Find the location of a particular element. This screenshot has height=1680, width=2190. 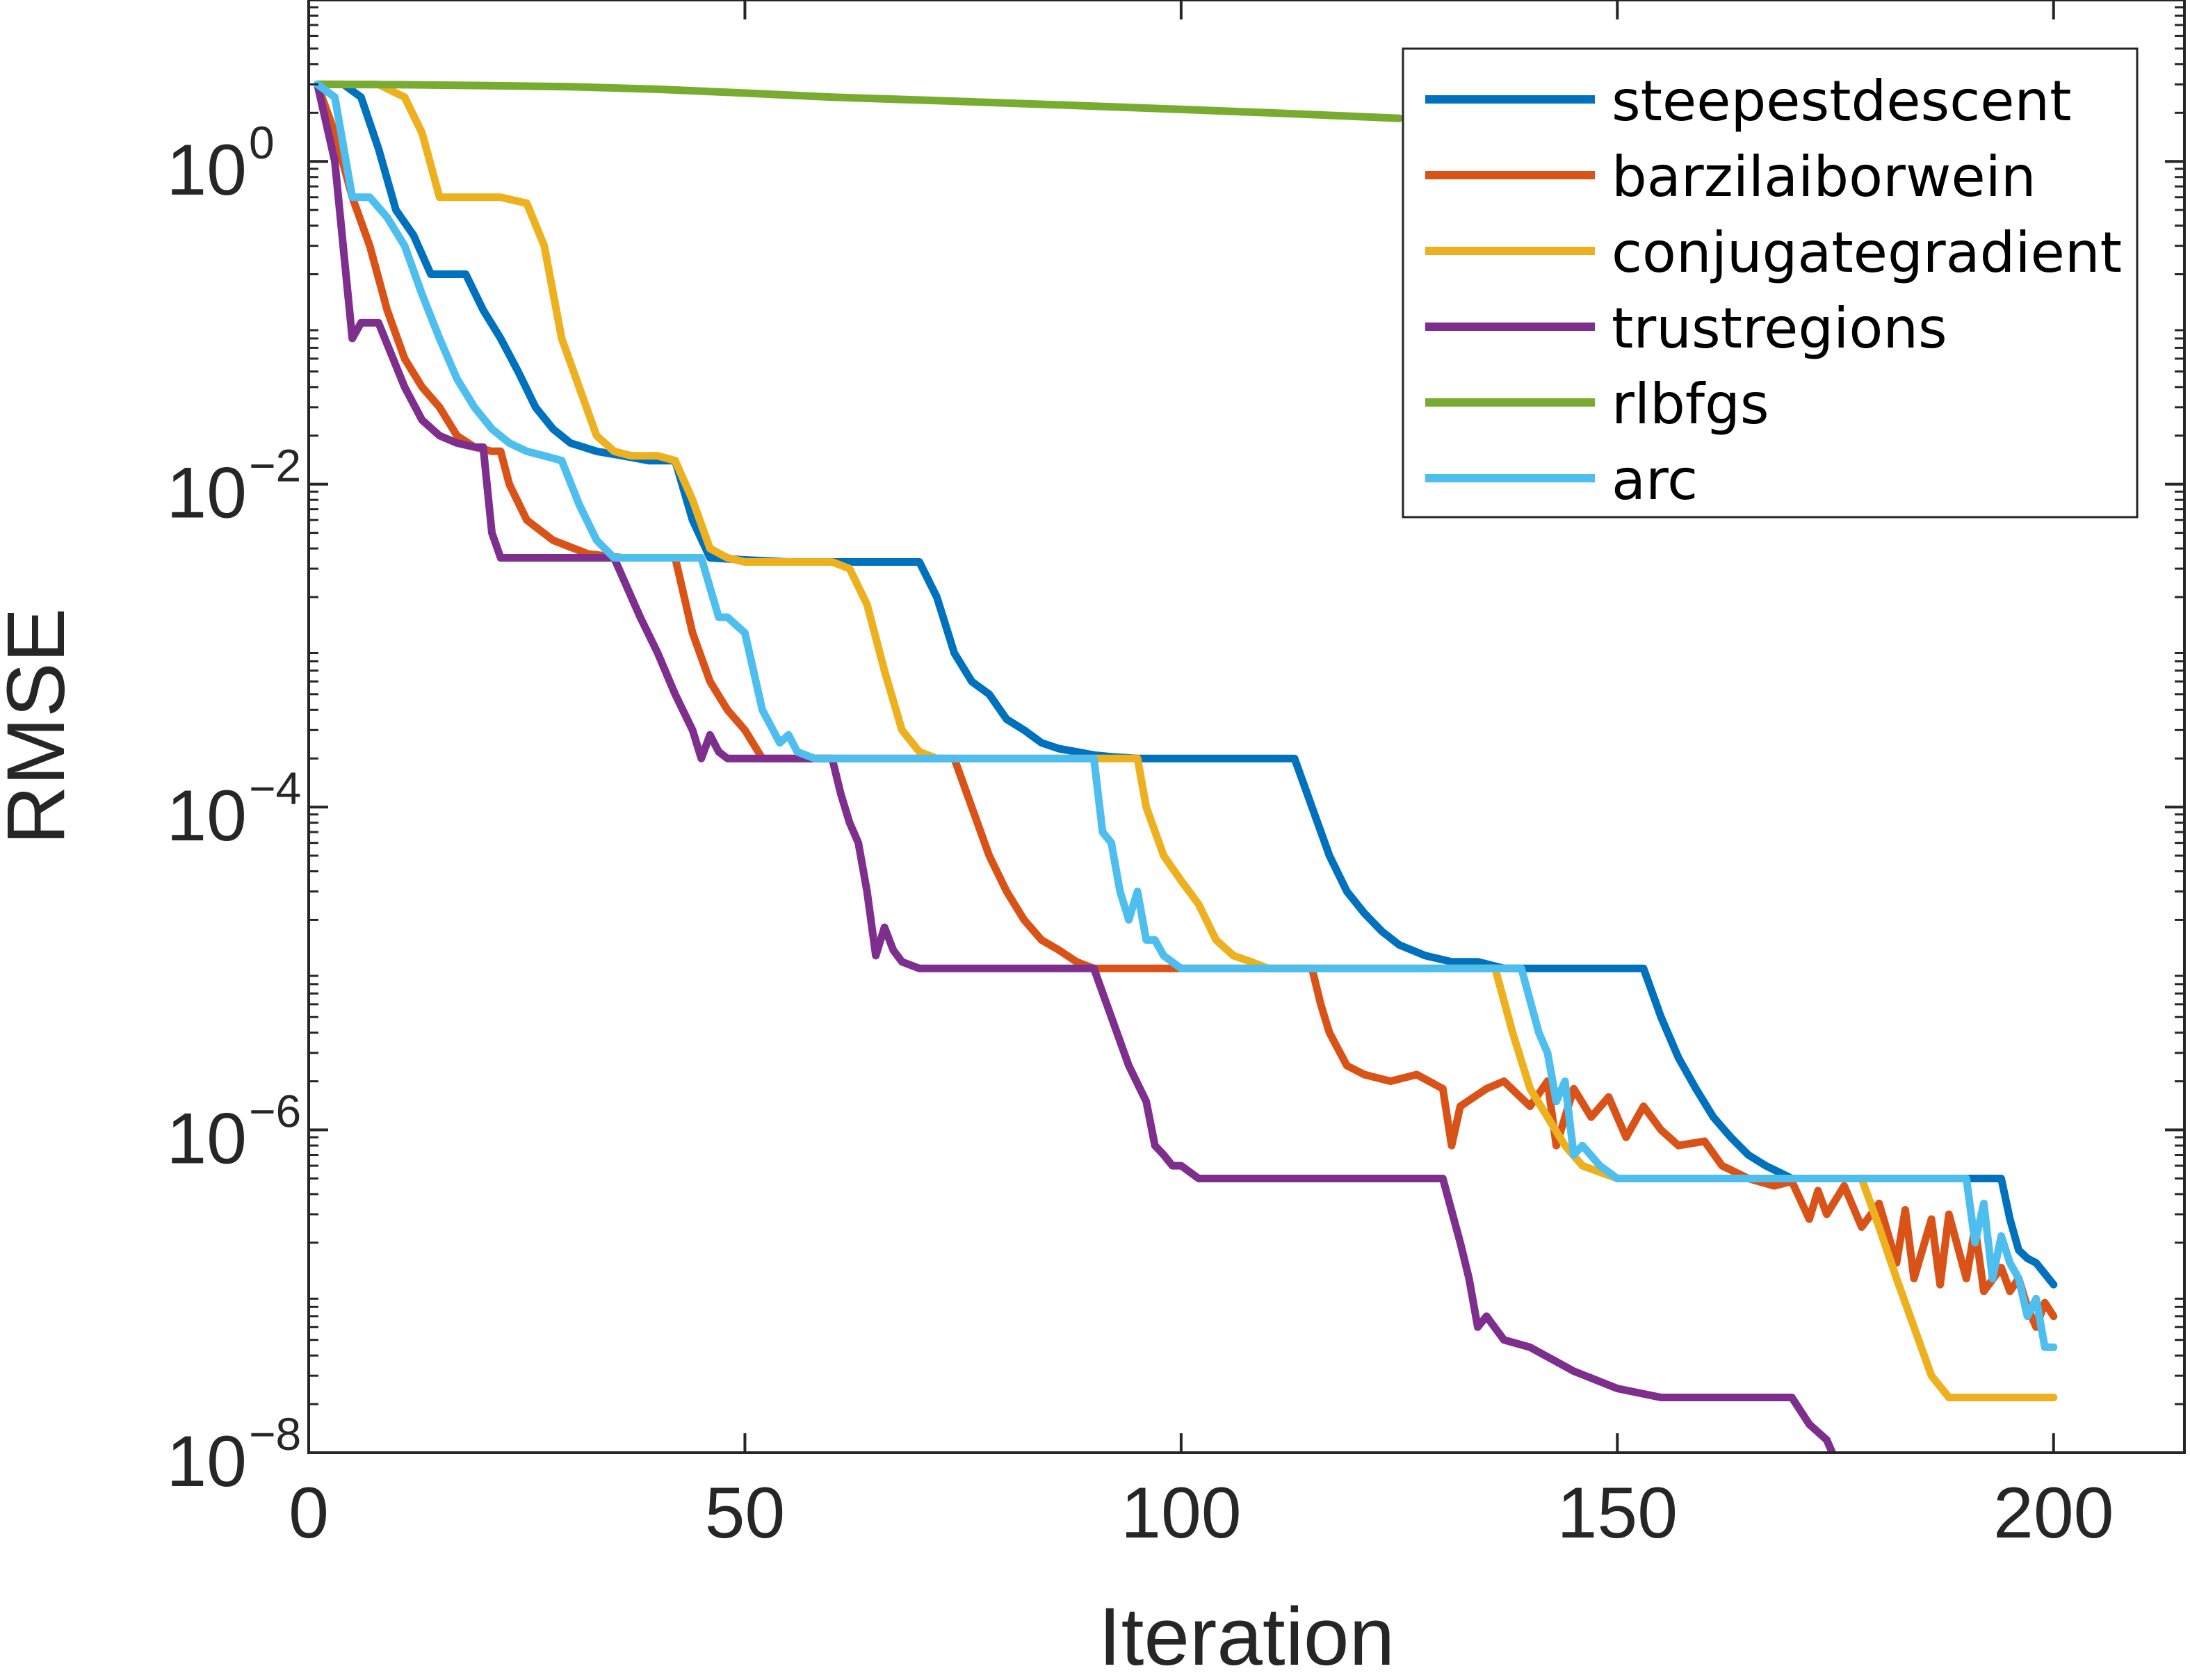

x-tick-label: 50 is located at coordinates (745, 1513).